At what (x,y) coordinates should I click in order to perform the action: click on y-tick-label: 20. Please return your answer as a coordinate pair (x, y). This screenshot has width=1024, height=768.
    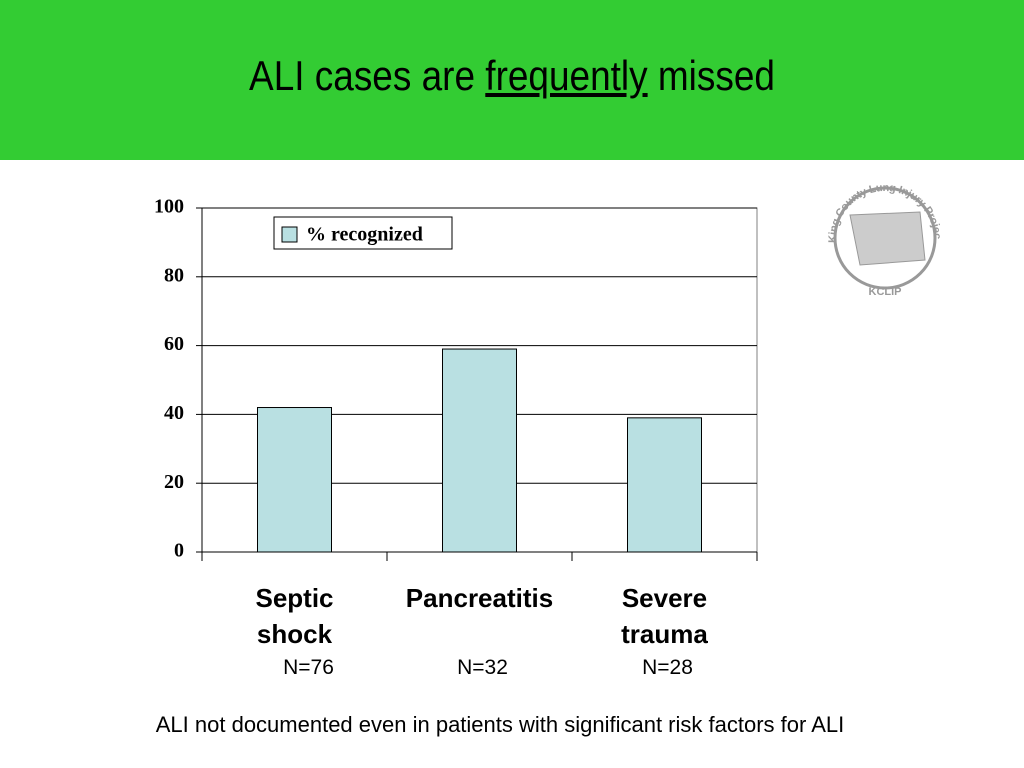
    Looking at the image, I should click on (174, 482).